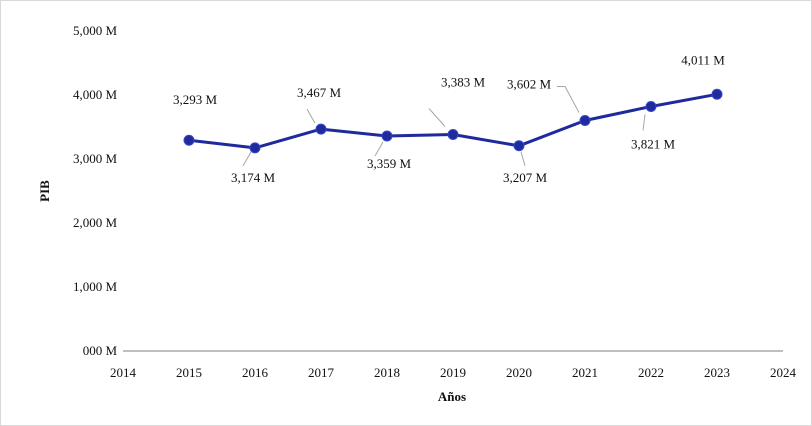  Describe the element at coordinates (95, 158) in the screenshot. I see `y-tick-label: 3,000 M` at that location.